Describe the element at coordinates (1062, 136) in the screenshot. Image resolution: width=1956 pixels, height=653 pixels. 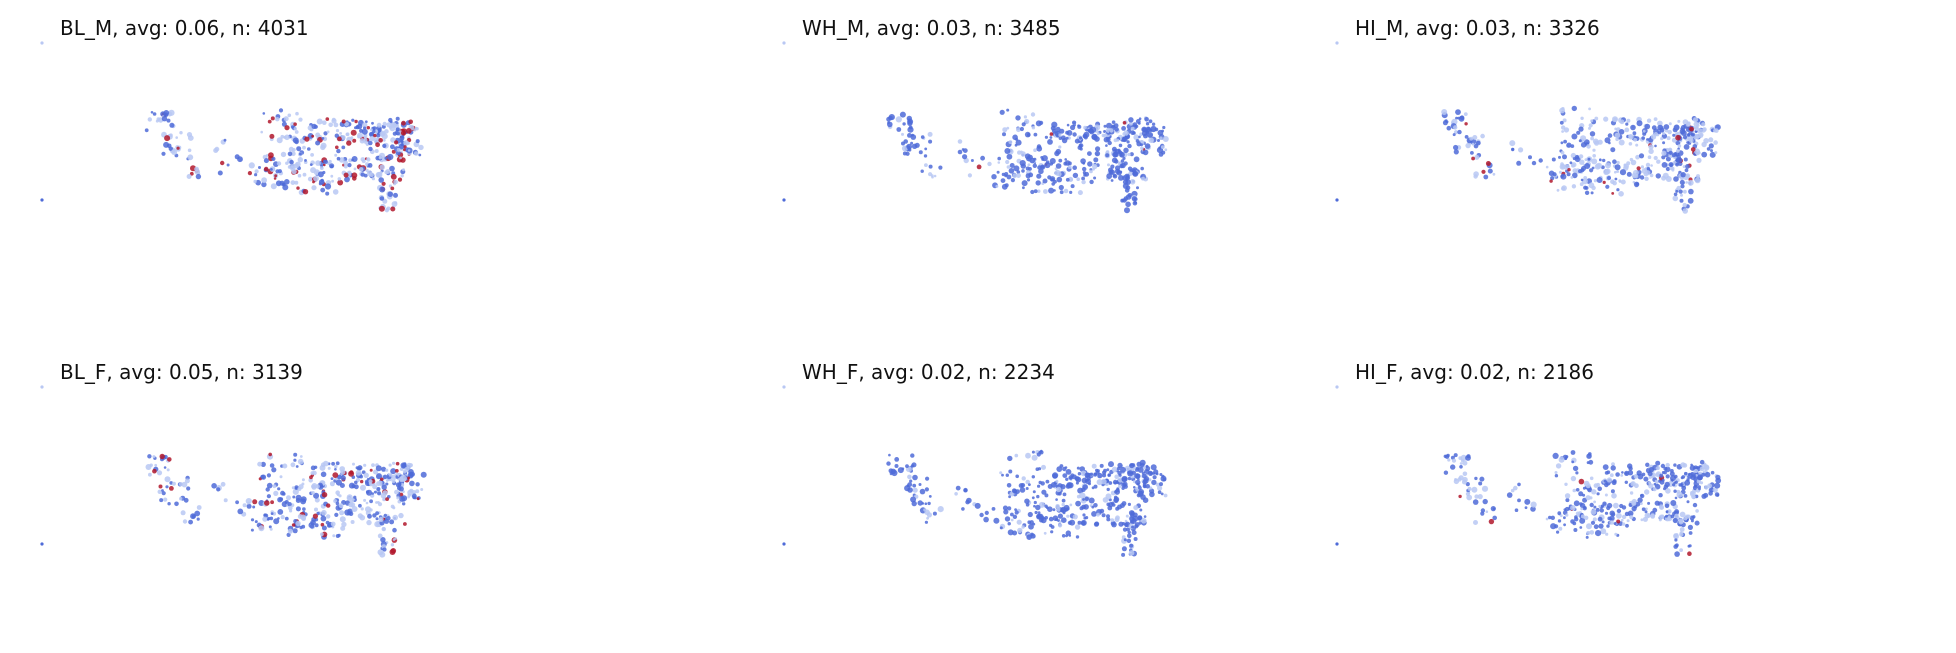
I see `chart-panel-wh-m: WH_M, avg: 0.03, n: 3485` at that location.